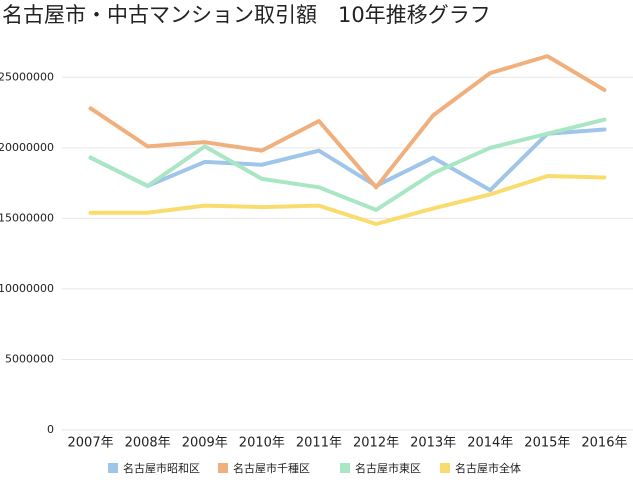 Image resolution: width=633 pixels, height=480 pixels. Describe the element at coordinates (488, 468) in the screenshot. I see `legend-label: 名古屋市全体` at that location.